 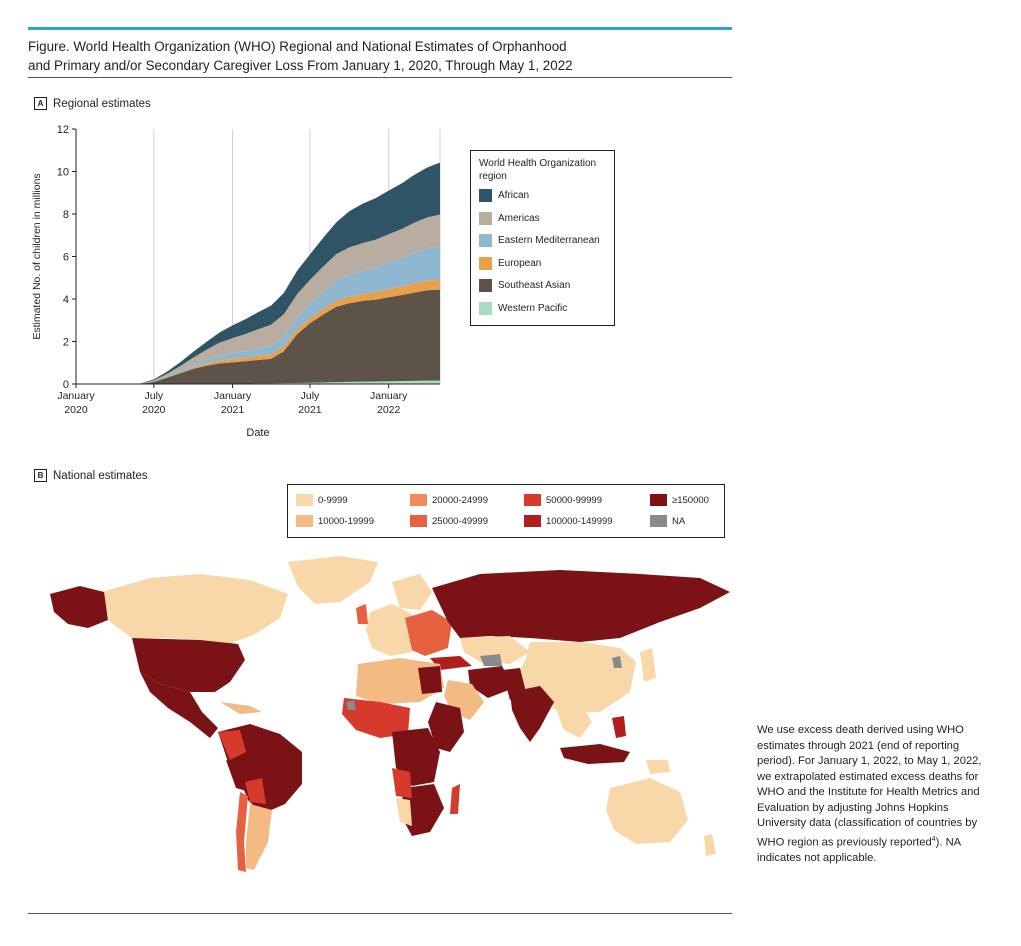 I want to click on map-legend-label: 25000-49999, so click(x=460, y=521).